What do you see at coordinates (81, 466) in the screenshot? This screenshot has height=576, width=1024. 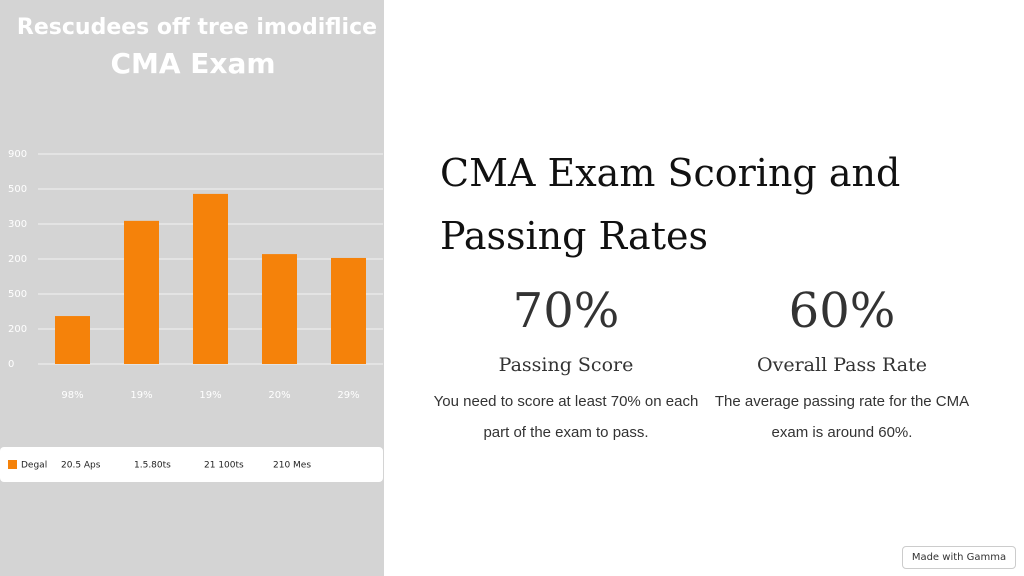 I see `legend-item: 20.5 Aps` at bounding box center [81, 466].